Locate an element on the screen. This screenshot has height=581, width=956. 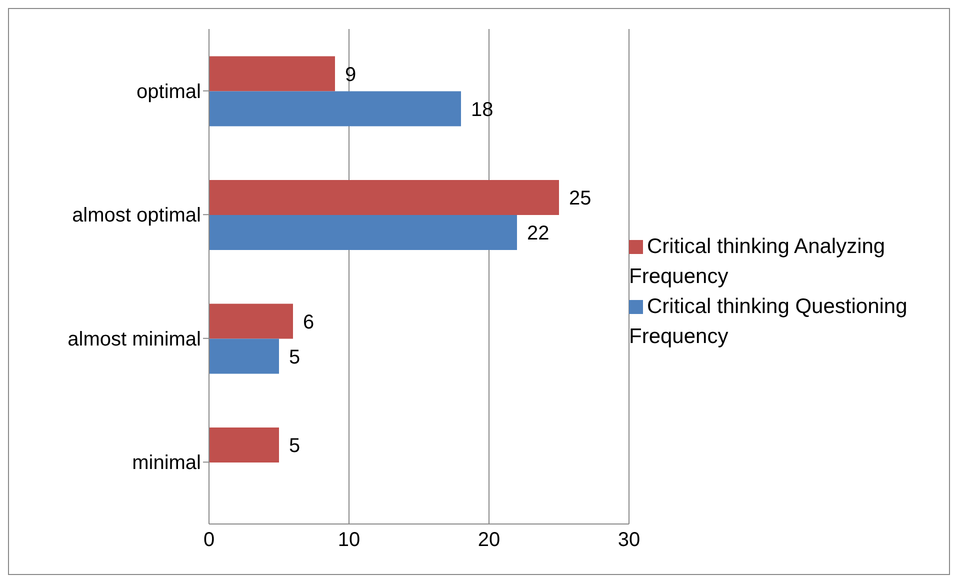
x-tick-label: 30 is located at coordinates (629, 540).